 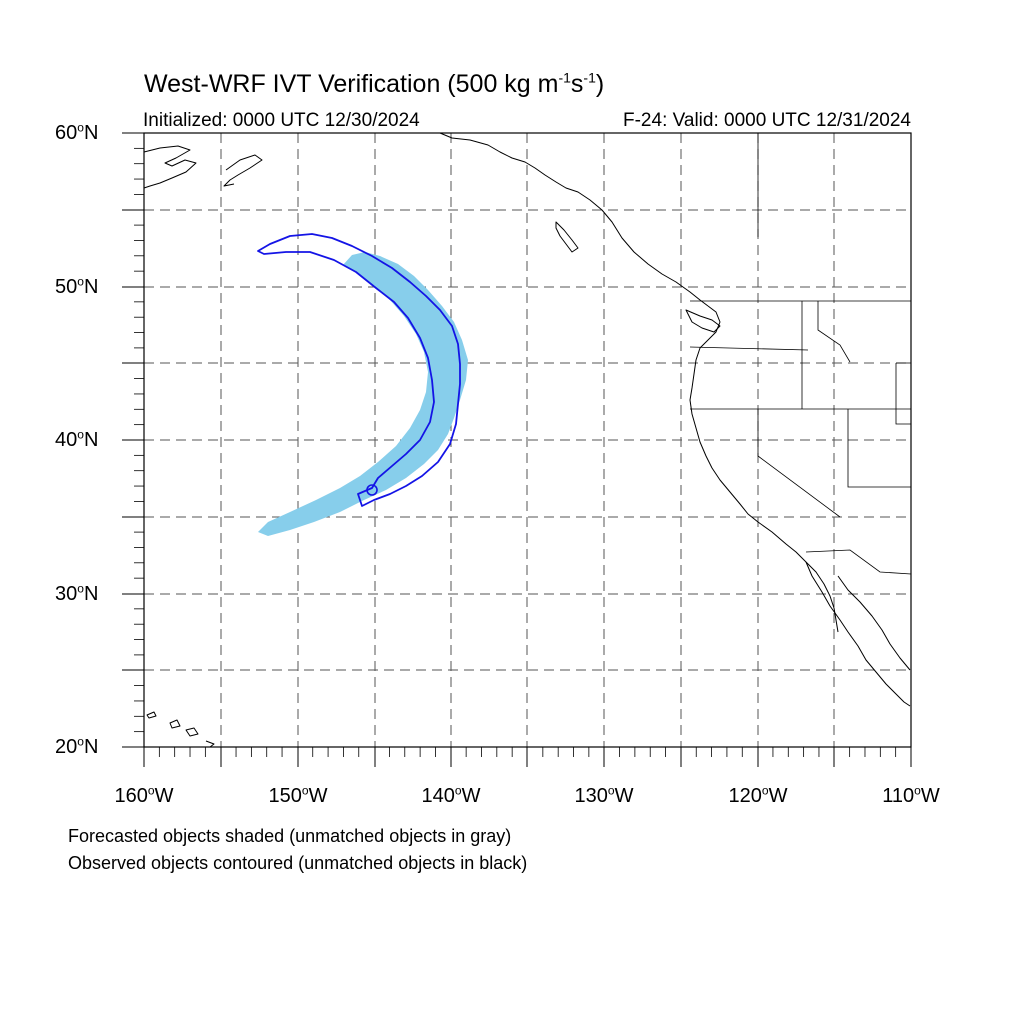 I want to click on lat-label-50: 50oN, so click(x=77, y=286).